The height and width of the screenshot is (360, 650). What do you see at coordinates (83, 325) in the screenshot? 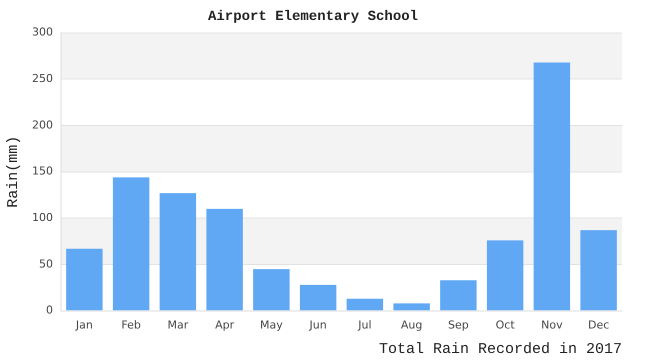
I see `x-tick-label: Jan` at bounding box center [83, 325].